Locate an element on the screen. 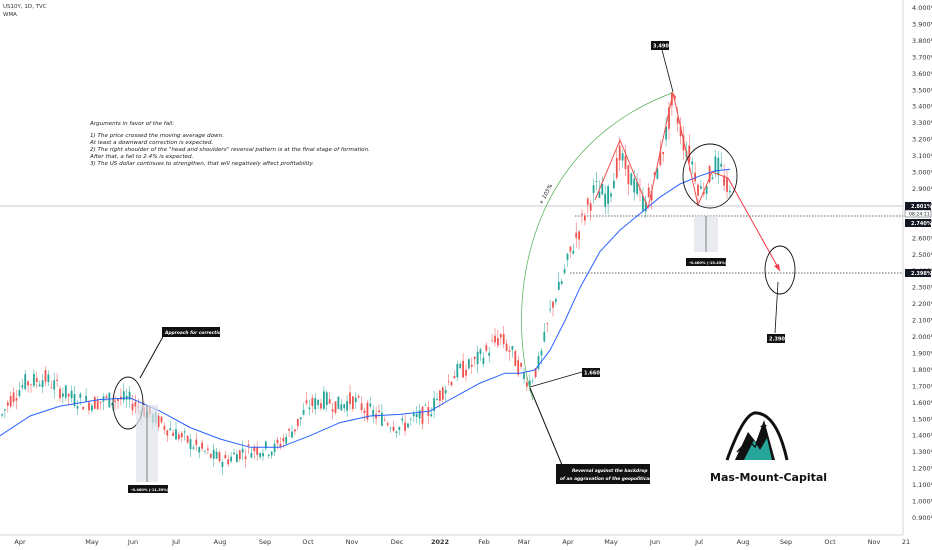 The height and width of the screenshot is (550, 932). x-tick-label: 21 is located at coordinates (906, 542).